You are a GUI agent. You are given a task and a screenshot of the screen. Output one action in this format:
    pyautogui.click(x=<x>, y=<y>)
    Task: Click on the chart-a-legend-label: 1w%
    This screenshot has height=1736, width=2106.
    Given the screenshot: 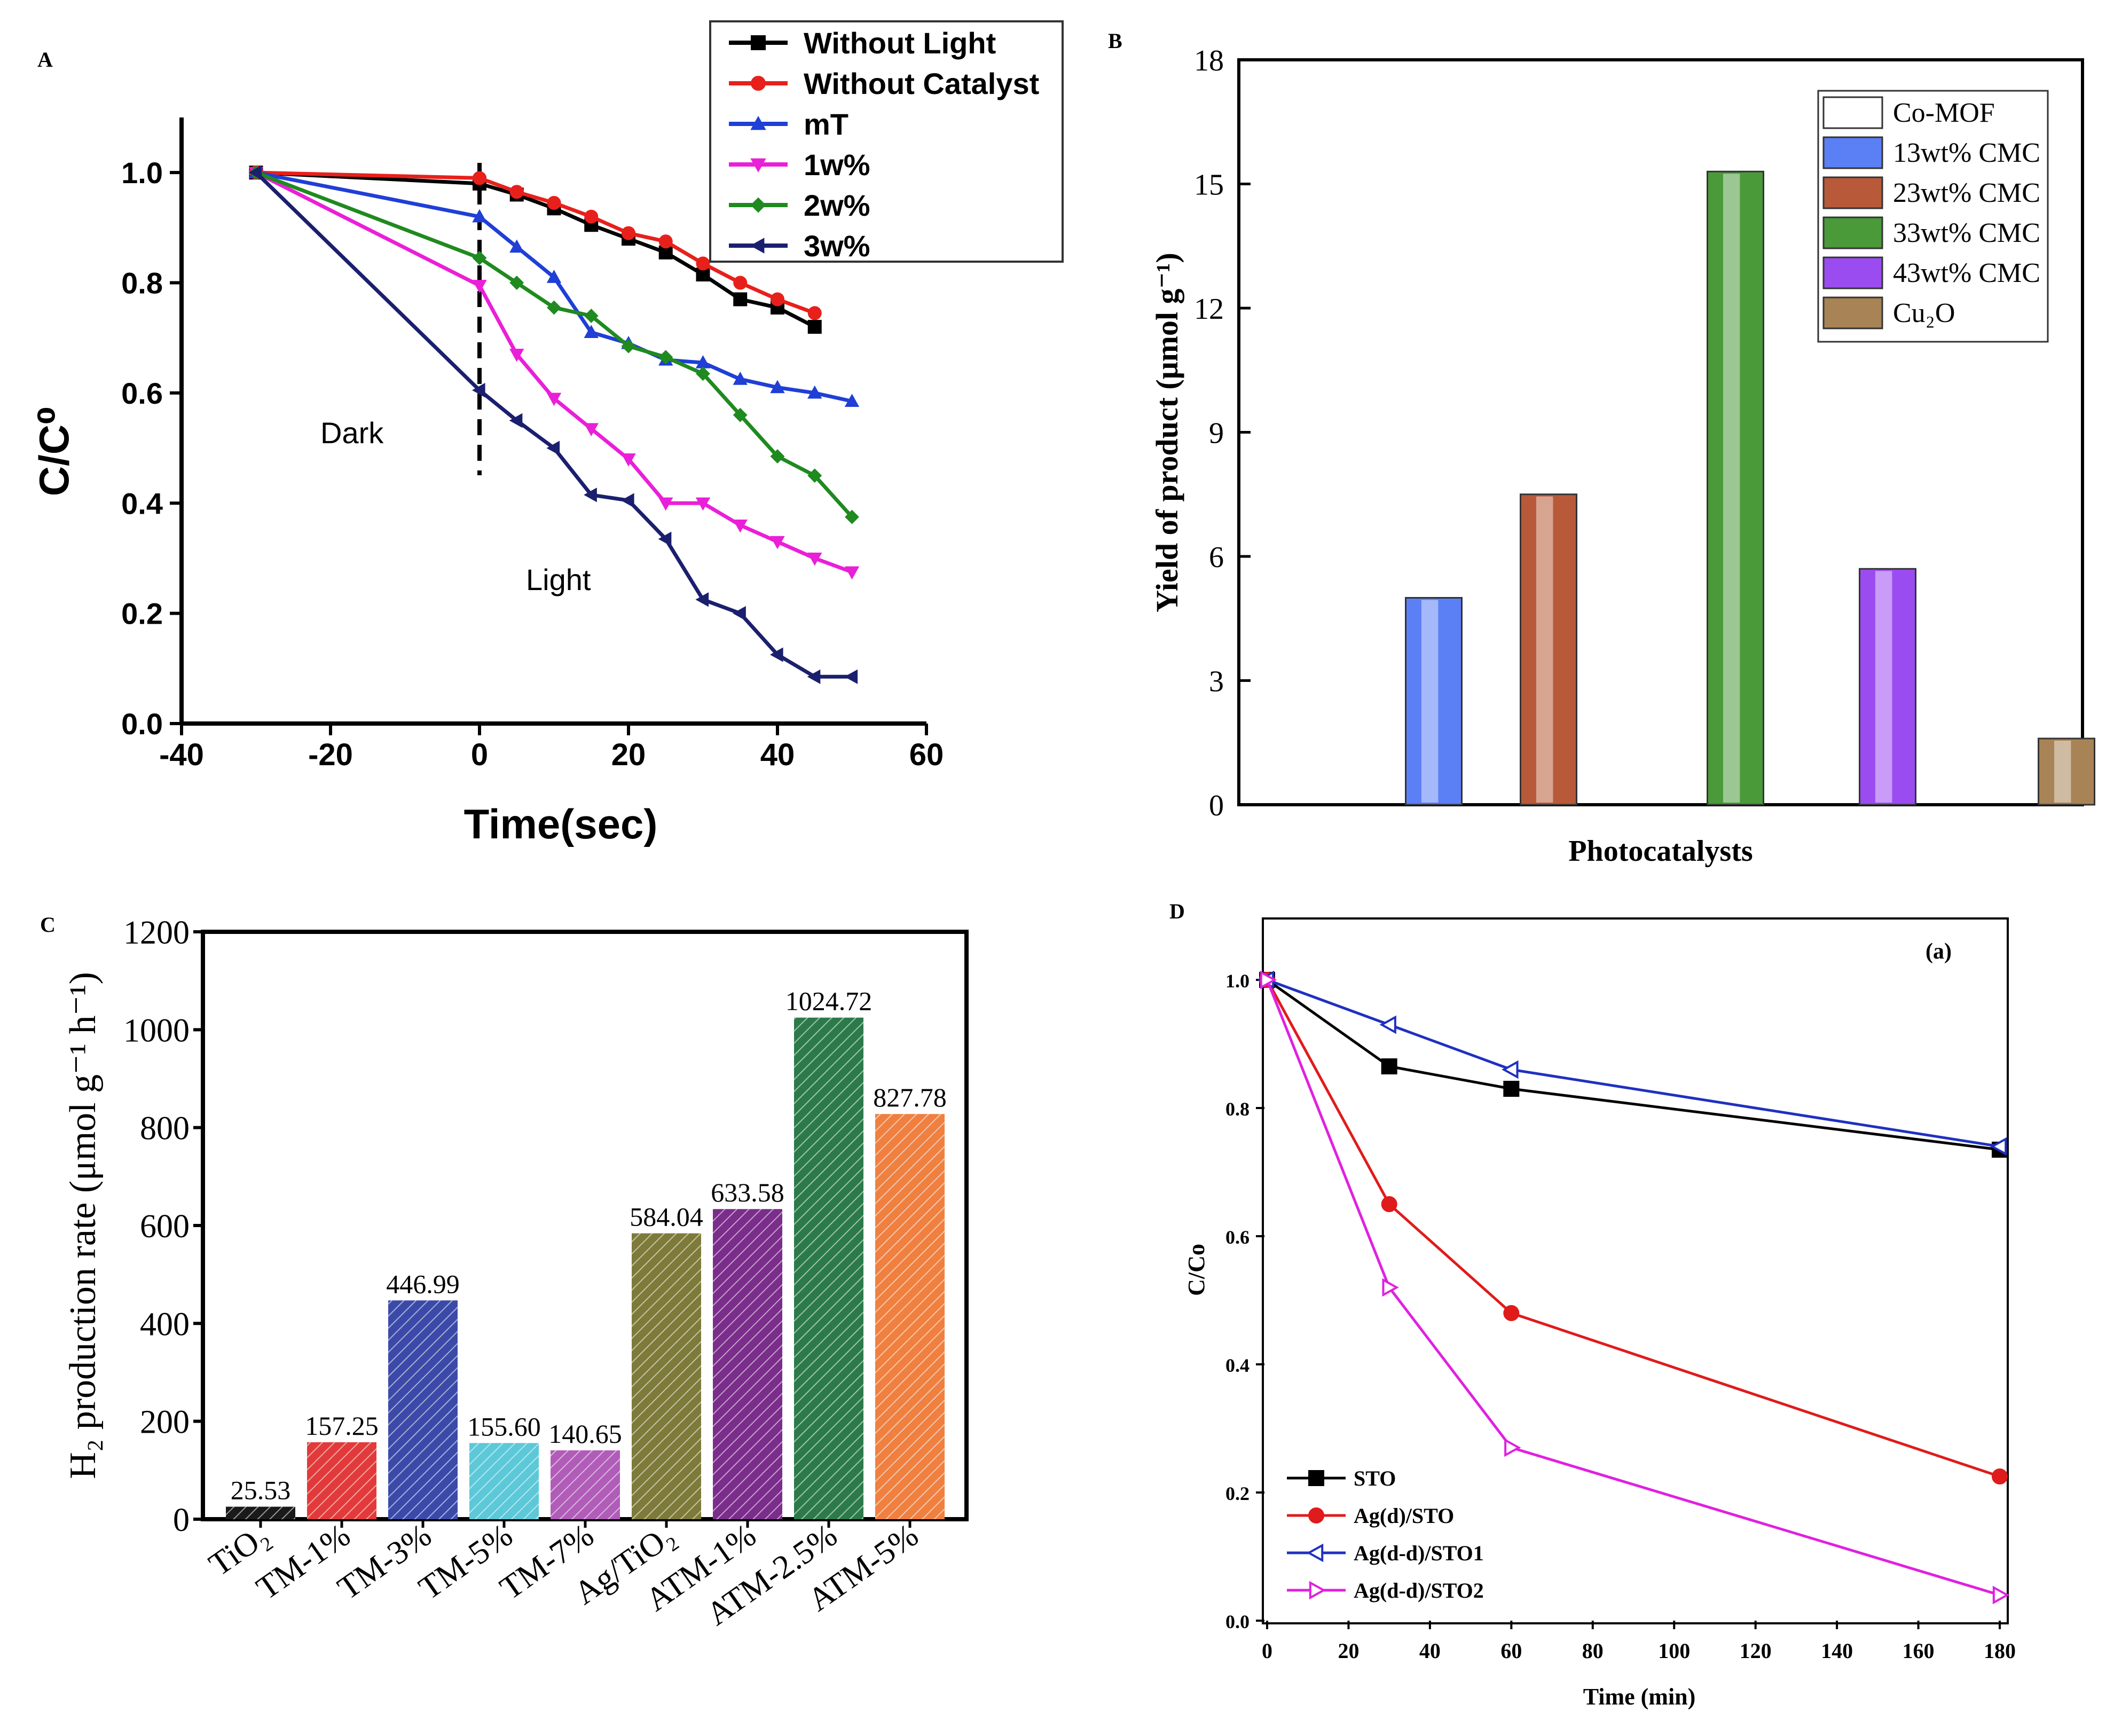 What is the action you would take?
    pyautogui.click(x=837, y=165)
    